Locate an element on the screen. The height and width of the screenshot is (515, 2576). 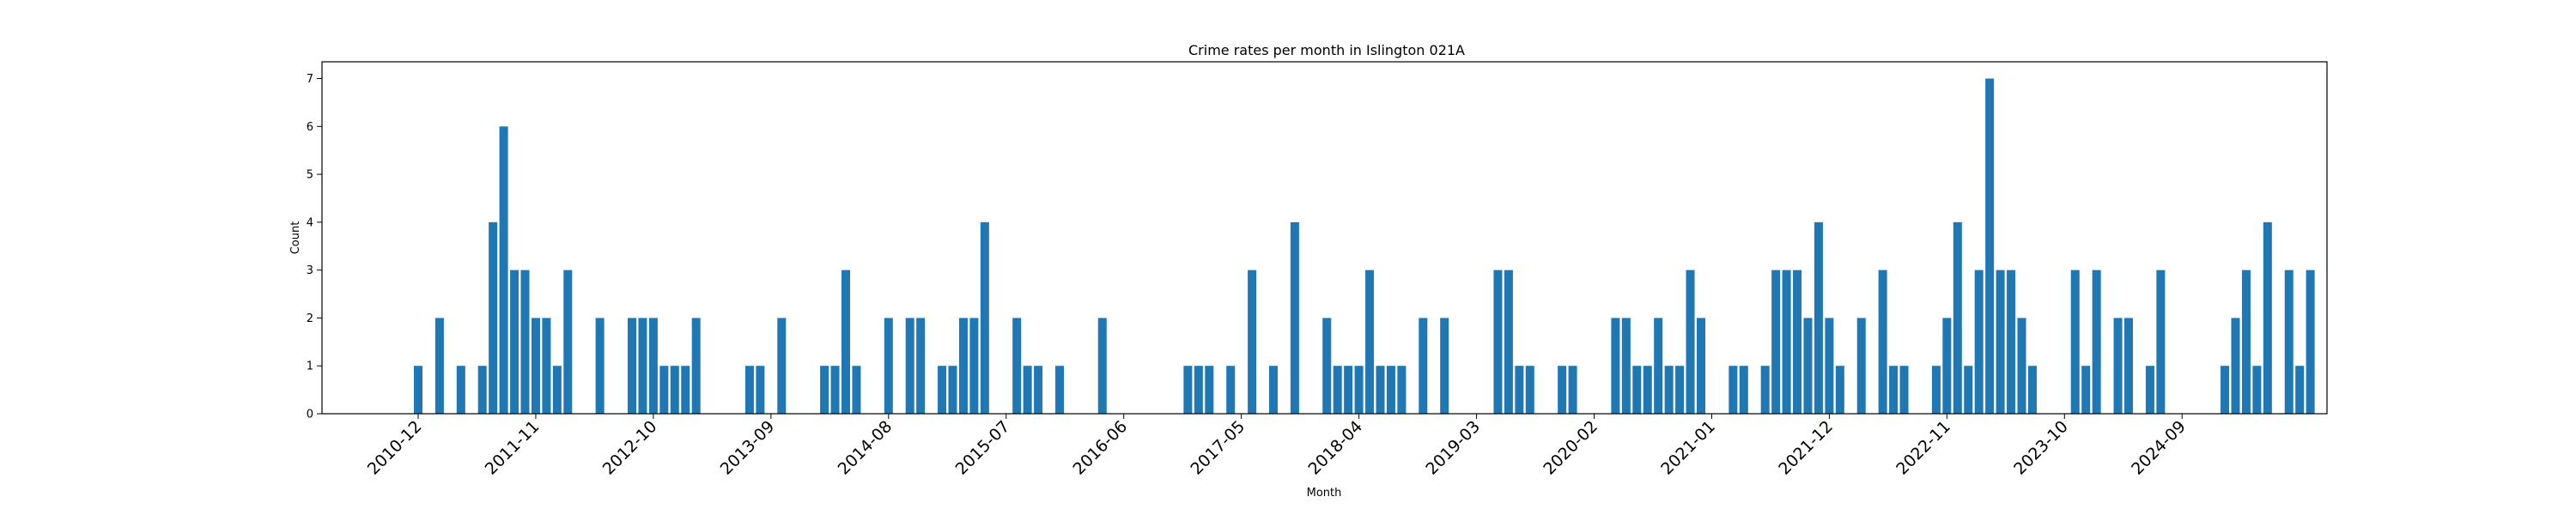
x-tick-label: 2012-10 is located at coordinates (630, 448).